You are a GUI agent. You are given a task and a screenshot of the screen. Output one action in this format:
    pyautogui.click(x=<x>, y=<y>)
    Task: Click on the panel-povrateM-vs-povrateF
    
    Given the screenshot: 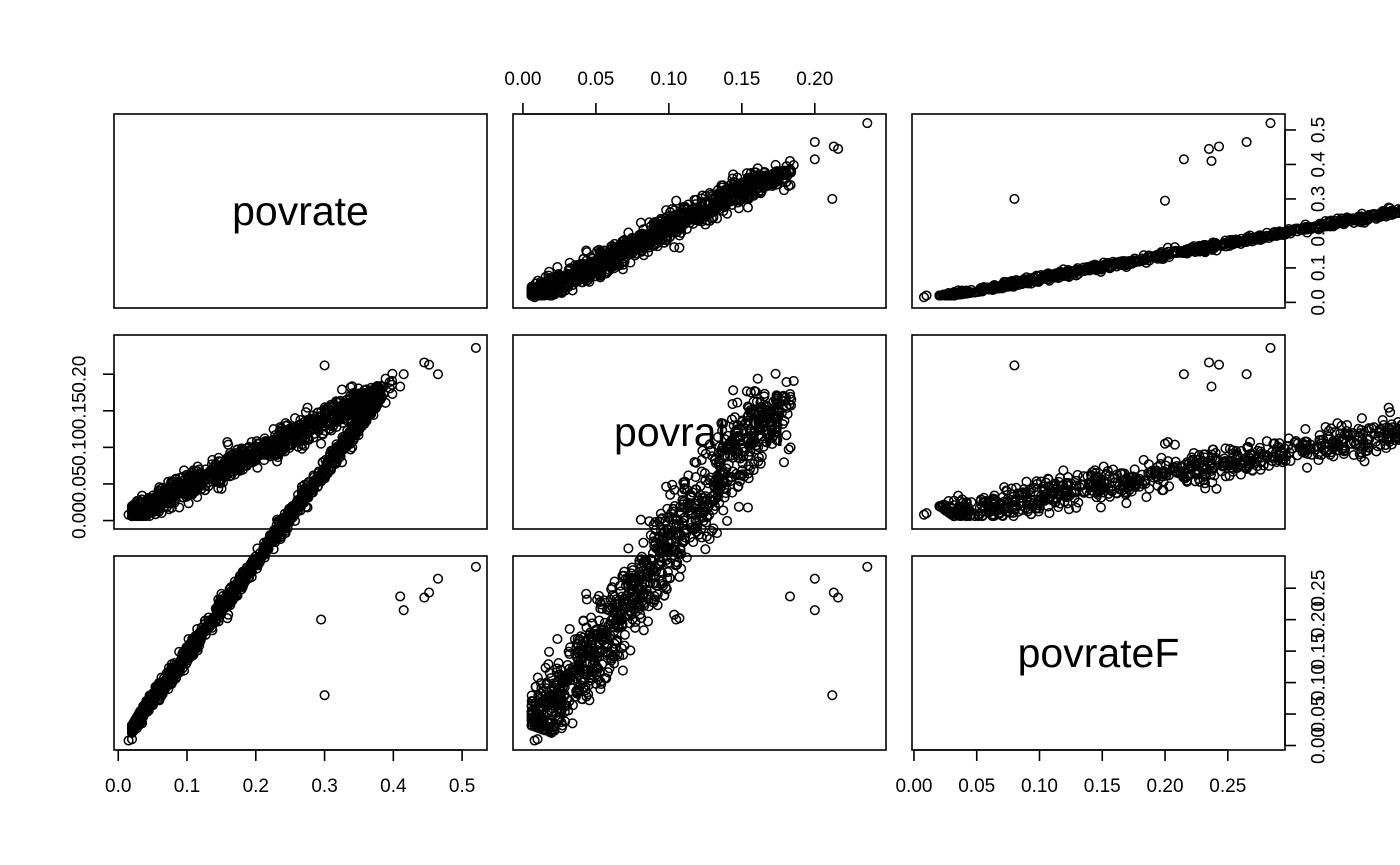 What is the action you would take?
    pyautogui.click(x=1155, y=432)
    